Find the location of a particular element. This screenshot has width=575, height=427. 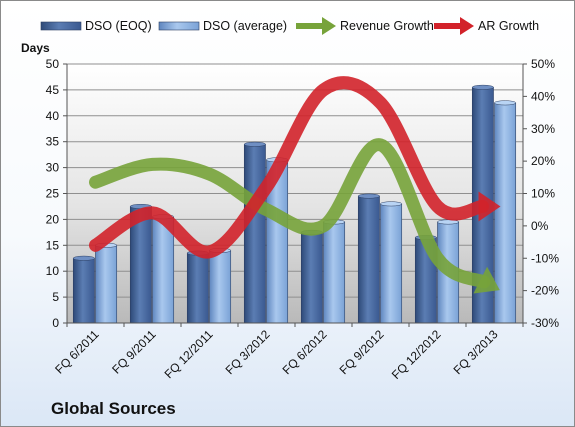

y2-tick-label: 10% is located at coordinates (543, 194).